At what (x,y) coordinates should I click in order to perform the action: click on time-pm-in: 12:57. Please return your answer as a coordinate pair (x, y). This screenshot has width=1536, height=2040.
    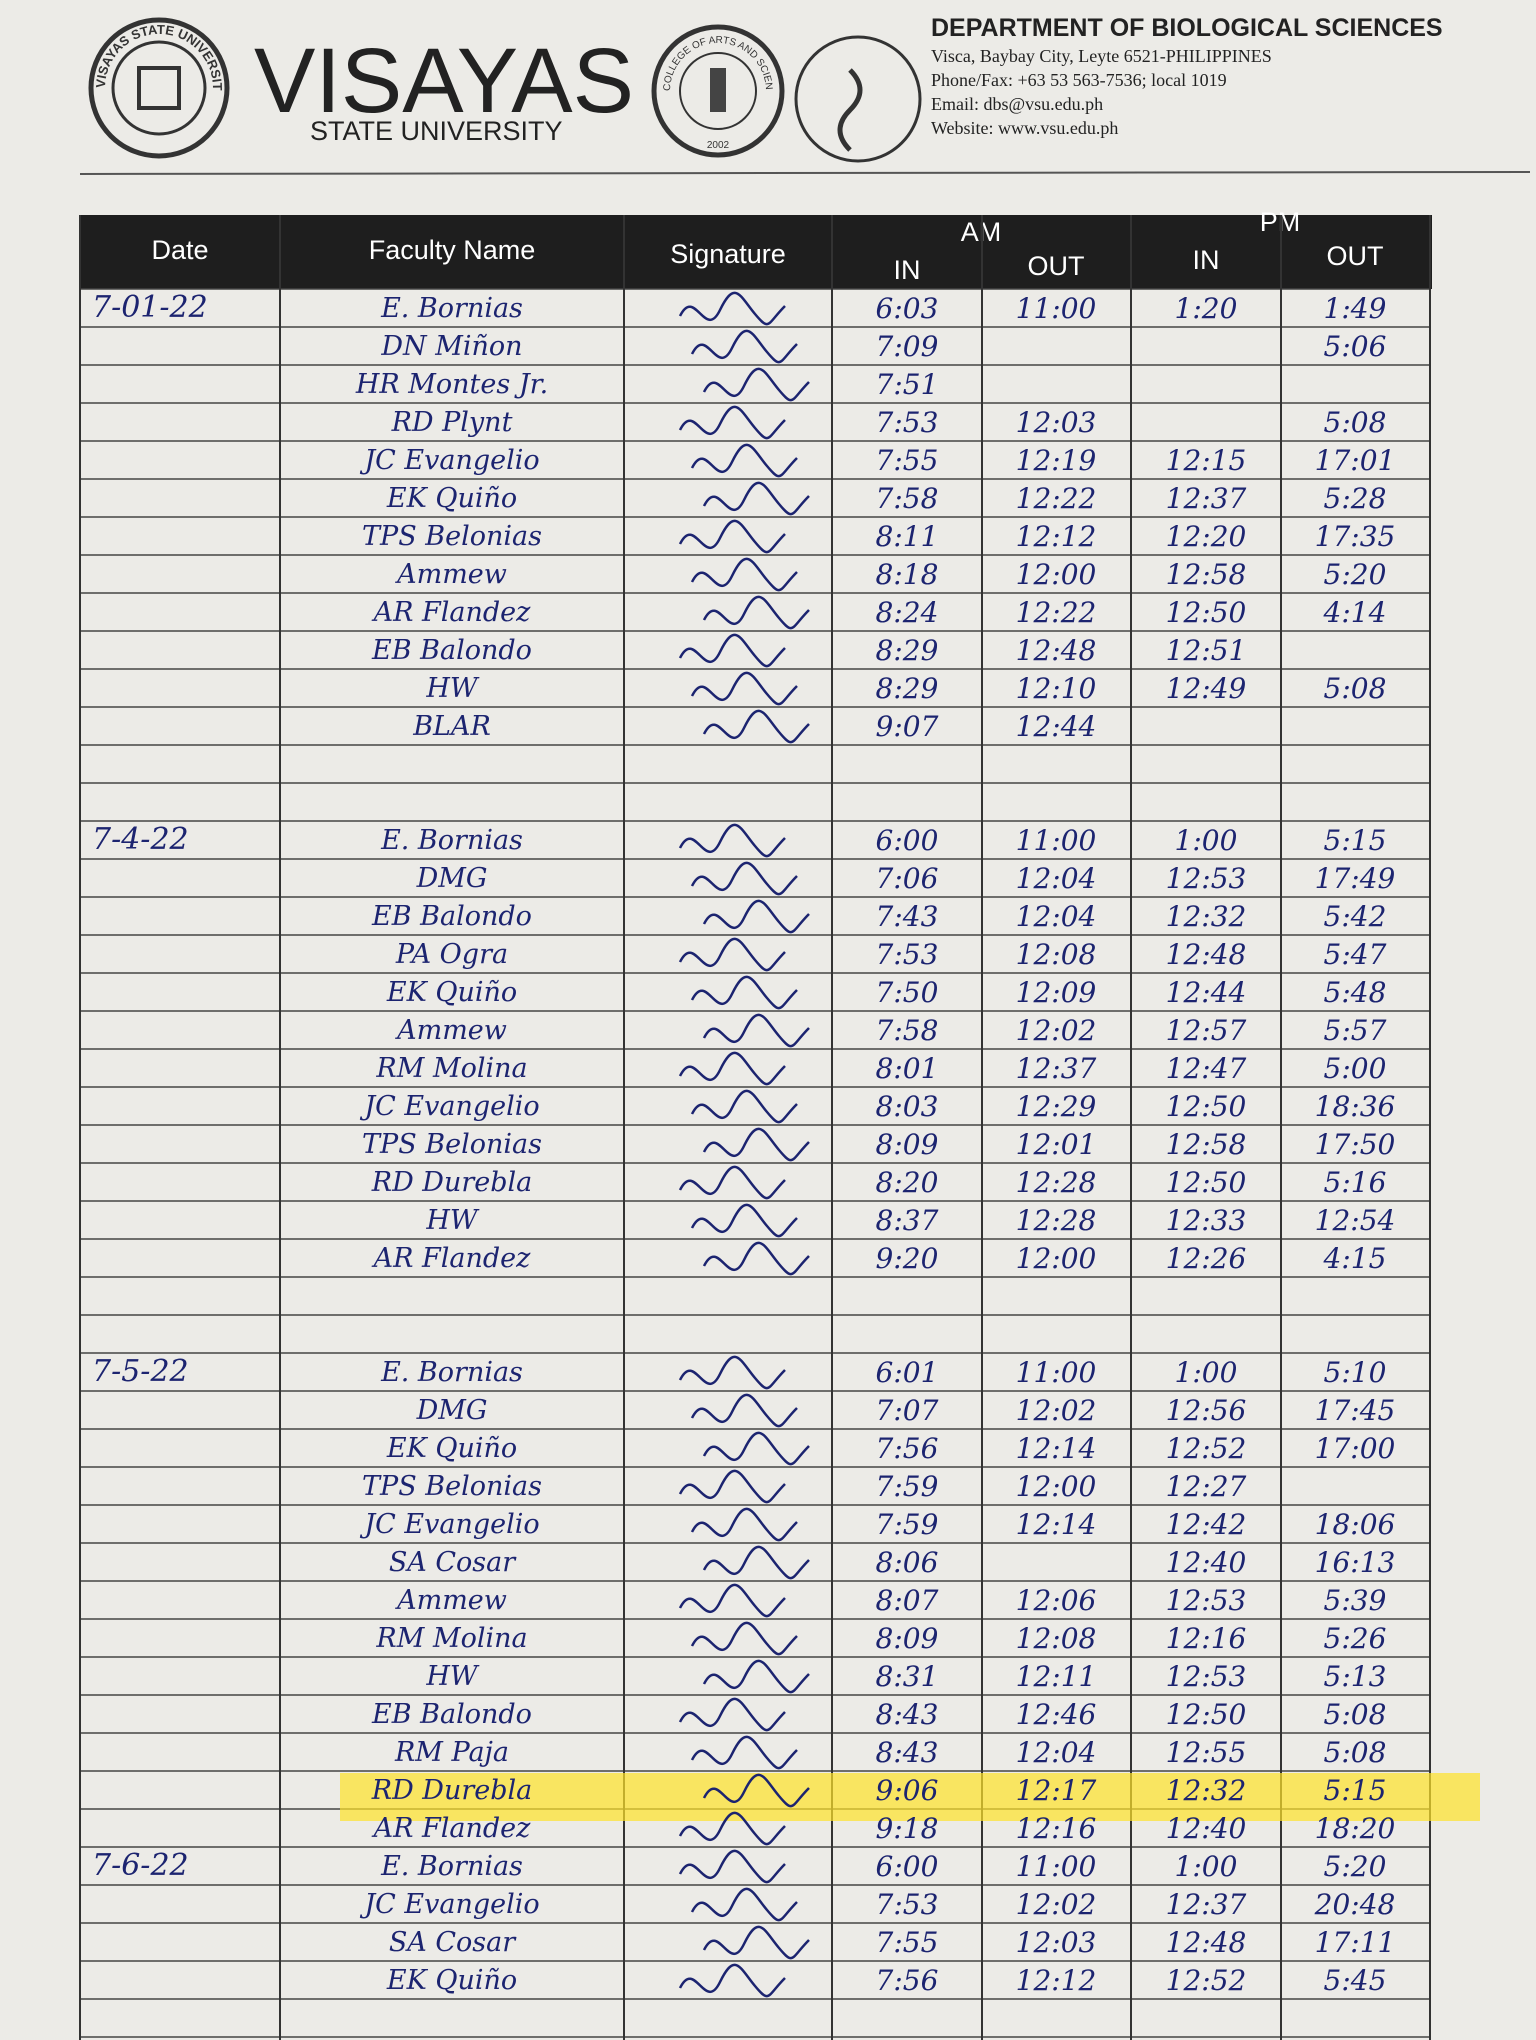
    Looking at the image, I should click on (1206, 1030).